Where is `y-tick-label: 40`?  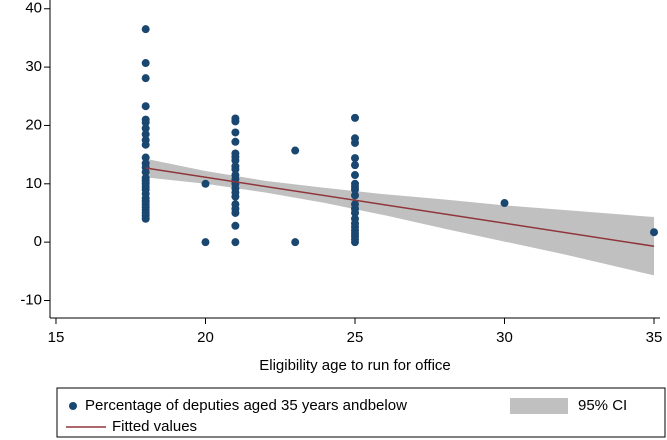
y-tick-label: 40 is located at coordinates (33, 8).